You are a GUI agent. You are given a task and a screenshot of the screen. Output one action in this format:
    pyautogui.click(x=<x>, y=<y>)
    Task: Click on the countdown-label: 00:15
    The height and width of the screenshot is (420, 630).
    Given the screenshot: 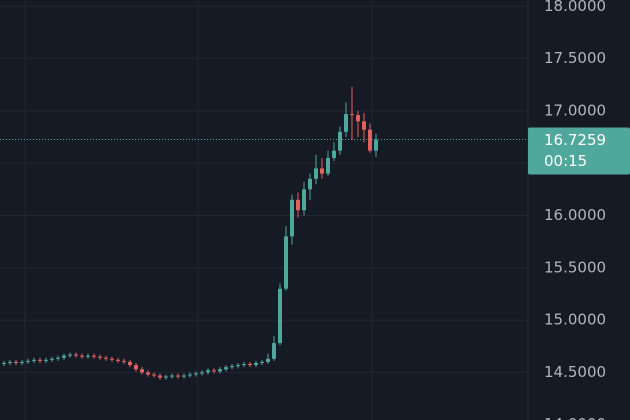 What is the action you would take?
    pyautogui.click(x=565, y=161)
    